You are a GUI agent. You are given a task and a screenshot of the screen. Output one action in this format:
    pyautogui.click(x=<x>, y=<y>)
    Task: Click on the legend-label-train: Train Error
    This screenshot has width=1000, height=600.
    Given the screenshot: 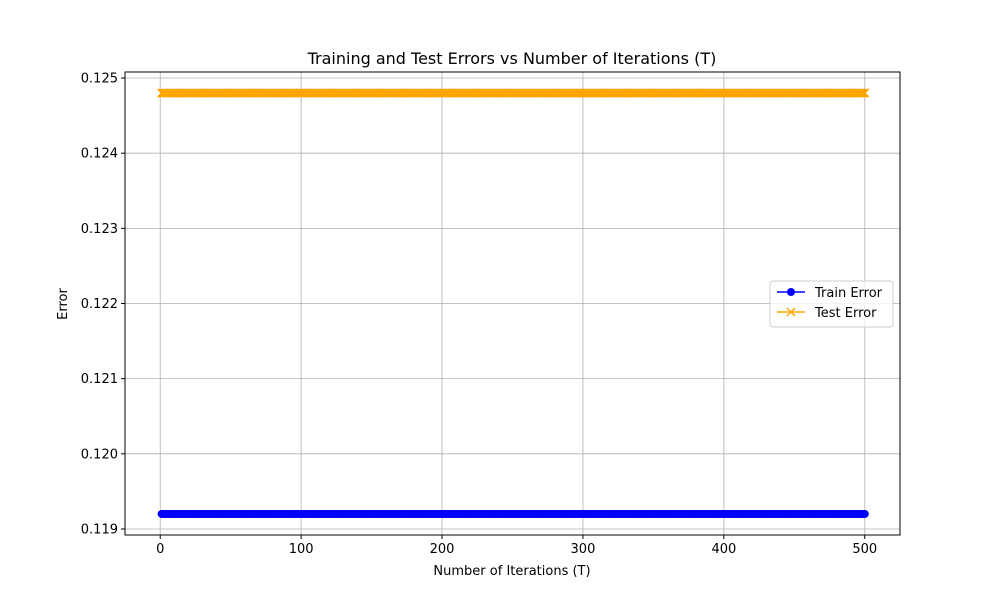 What is the action you would take?
    pyautogui.click(x=848, y=293)
    